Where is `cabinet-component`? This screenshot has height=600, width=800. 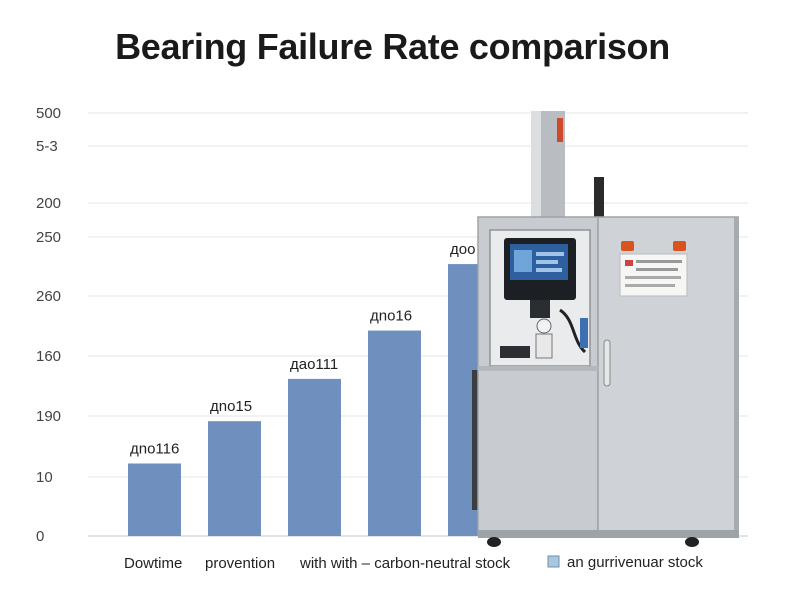 cabinet-component is located at coordinates (515, 352).